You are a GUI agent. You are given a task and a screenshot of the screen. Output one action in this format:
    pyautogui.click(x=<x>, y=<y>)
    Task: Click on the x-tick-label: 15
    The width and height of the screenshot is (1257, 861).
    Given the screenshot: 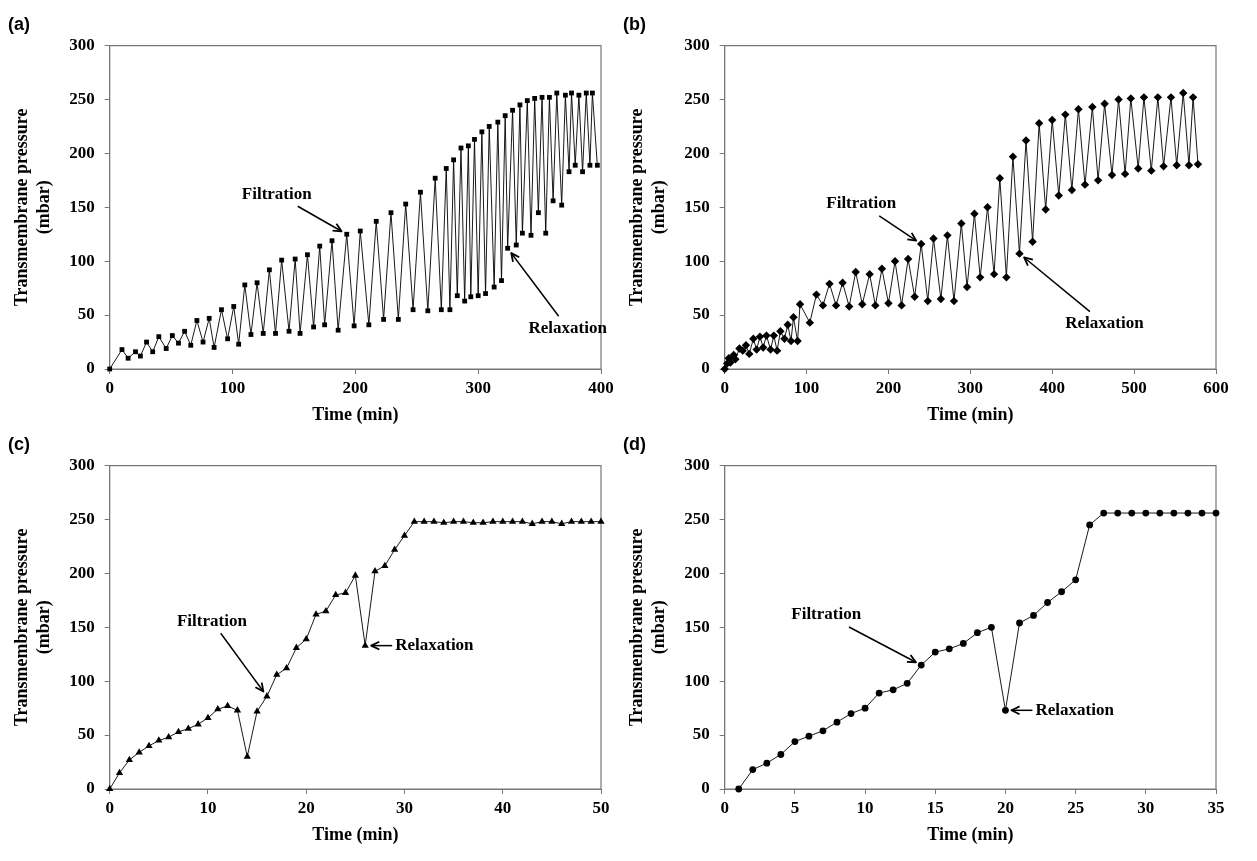 What is the action you would take?
    pyautogui.click(x=935, y=807)
    